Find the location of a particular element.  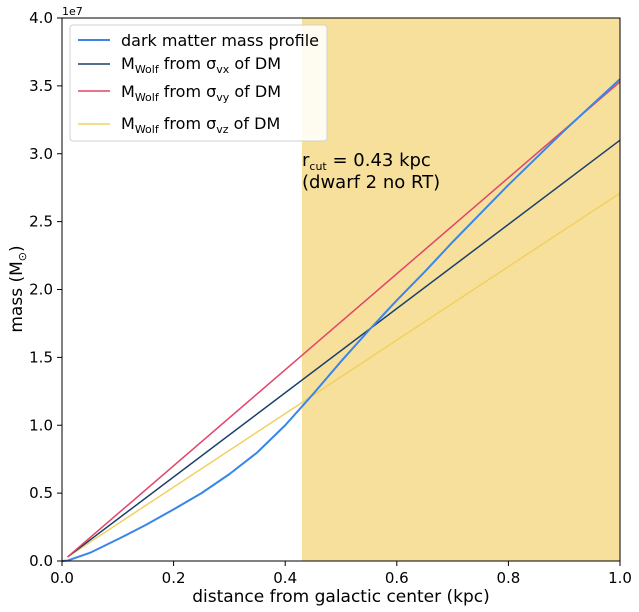

legend-label-vz: MWolf from σvz of DM is located at coordinates (200, 125).